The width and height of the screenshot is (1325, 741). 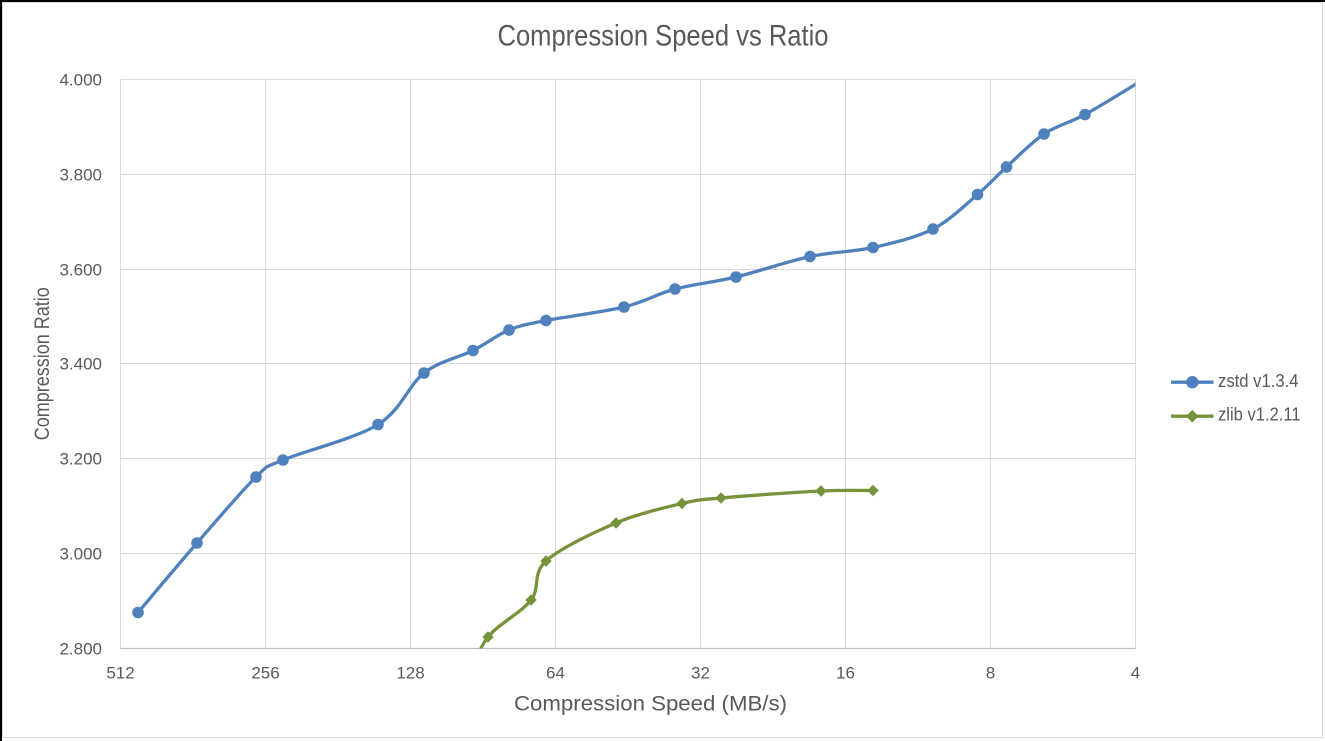 What do you see at coordinates (80, 364) in the screenshot?
I see `svg-text: 3.400` at bounding box center [80, 364].